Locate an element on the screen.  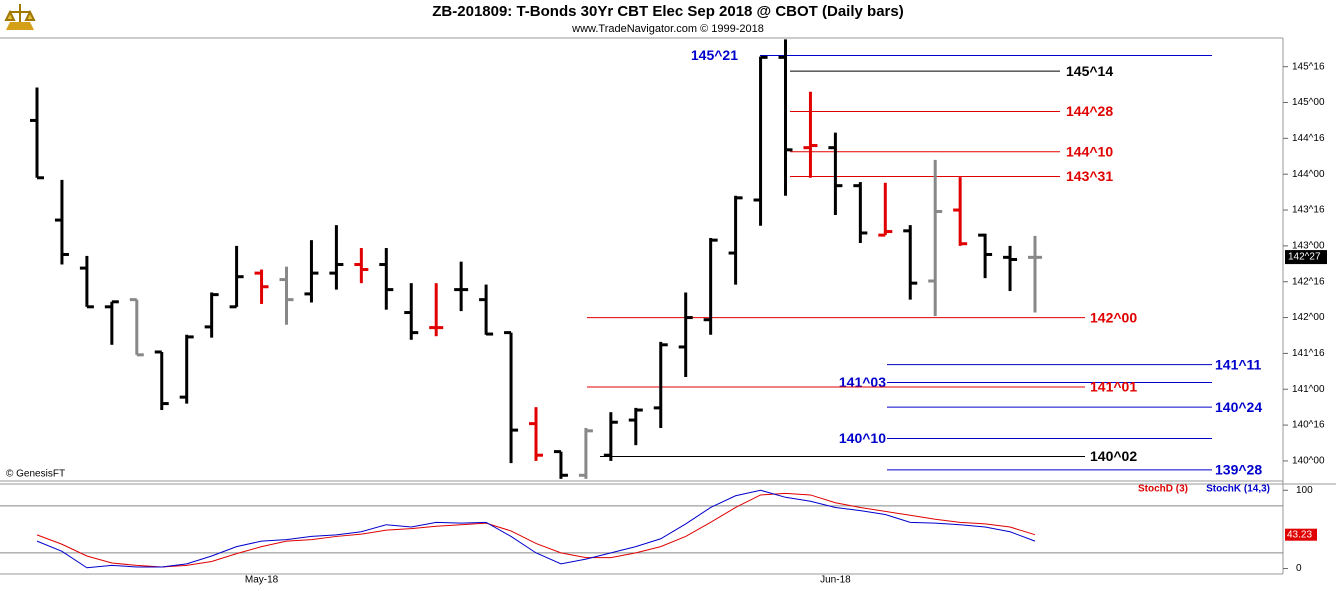
last-value-box is located at coordinates (1301, 534).